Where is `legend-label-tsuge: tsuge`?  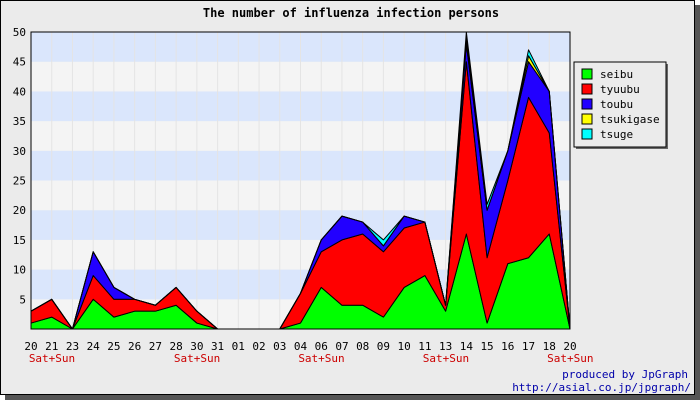 legend-label-tsuge: tsuge is located at coordinates (616, 134).